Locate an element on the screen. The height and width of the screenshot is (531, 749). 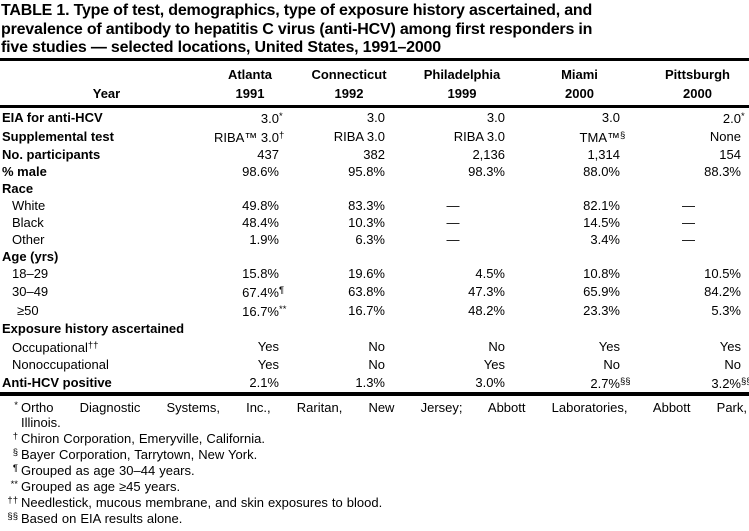
table-cell: 382 is located at coordinates (374, 154).